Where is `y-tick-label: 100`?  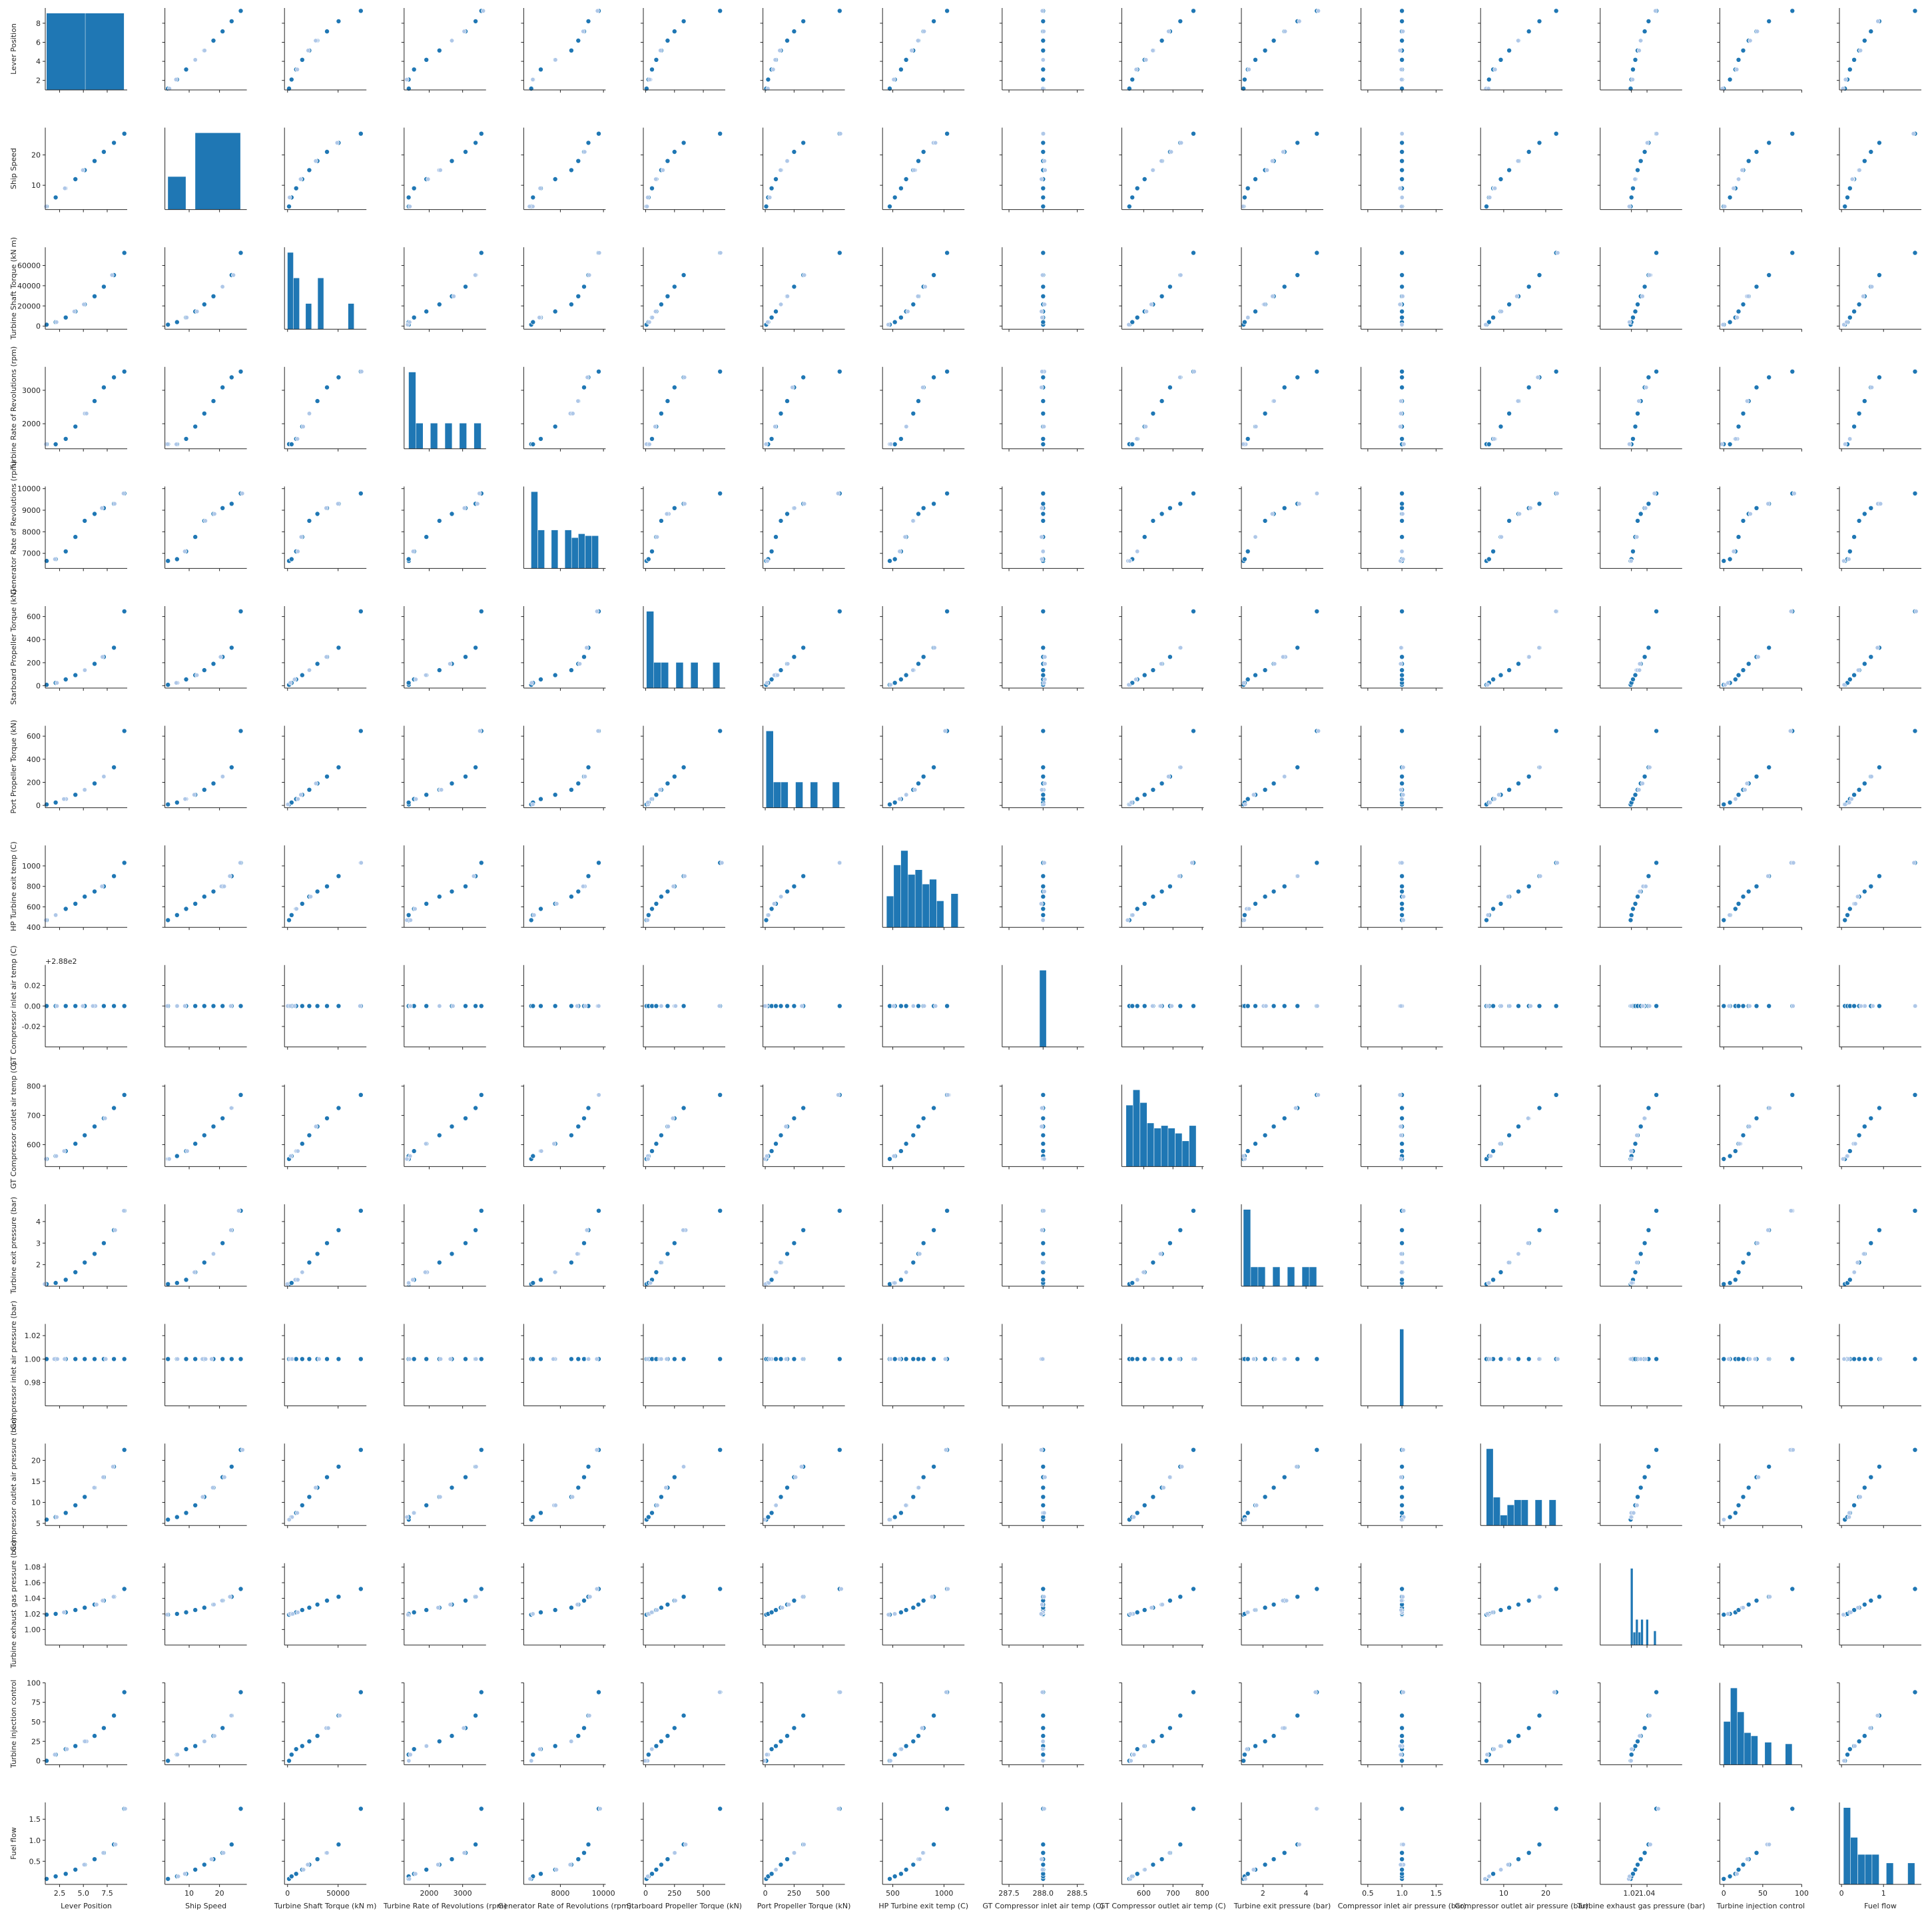
y-tick-label: 100 is located at coordinates (34, 1683).